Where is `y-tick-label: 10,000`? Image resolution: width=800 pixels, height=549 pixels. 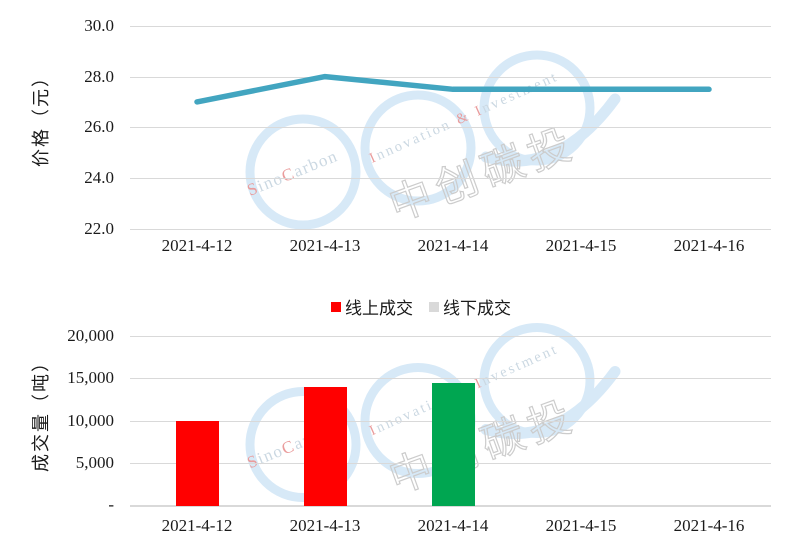 y-tick-label: 10,000 is located at coordinates (90, 420).